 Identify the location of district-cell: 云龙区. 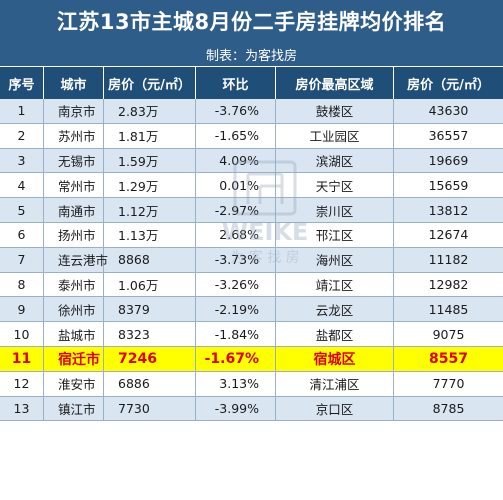
(335, 309).